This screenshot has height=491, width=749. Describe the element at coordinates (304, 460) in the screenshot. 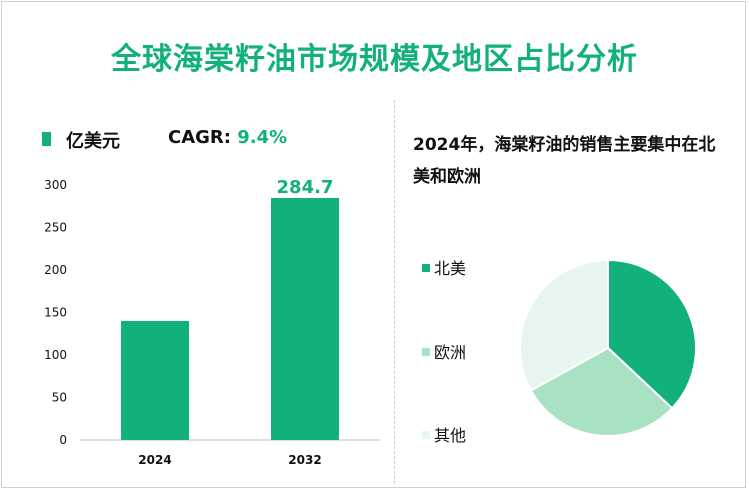

I see `x-tick-label: 2032` at that location.